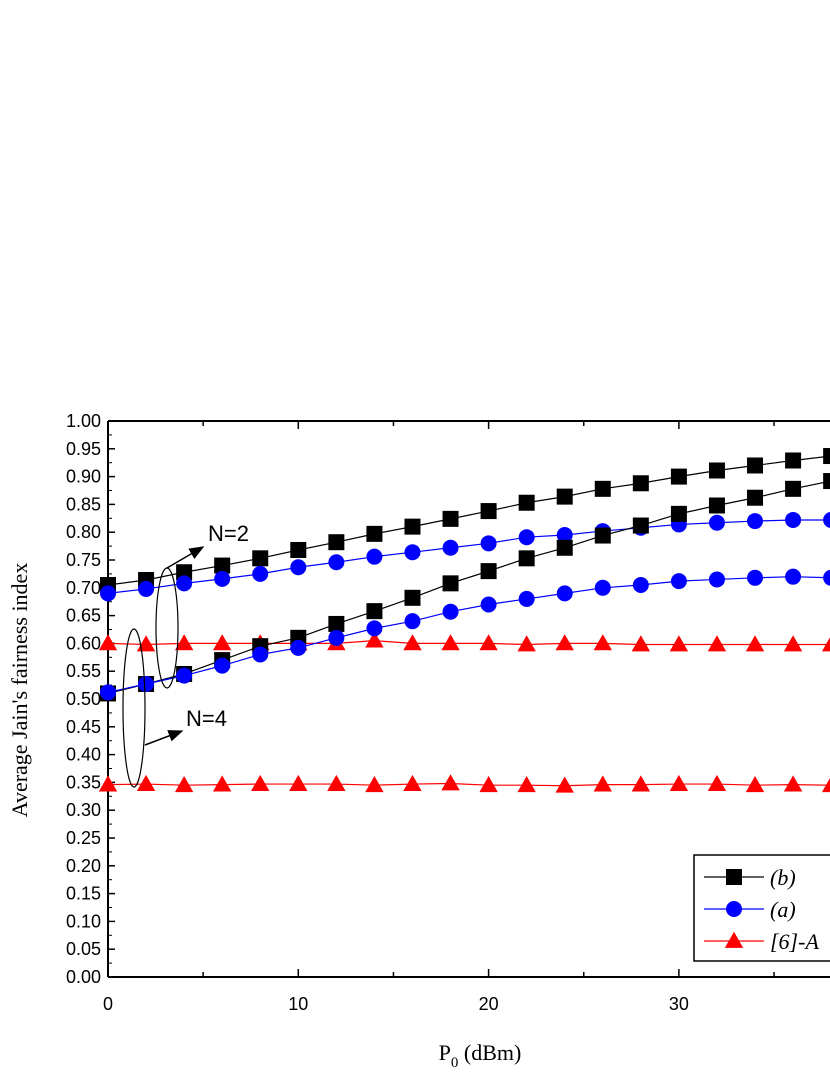  Describe the element at coordinates (298, 1004) in the screenshot. I see `x-tick-label: 10` at that location.